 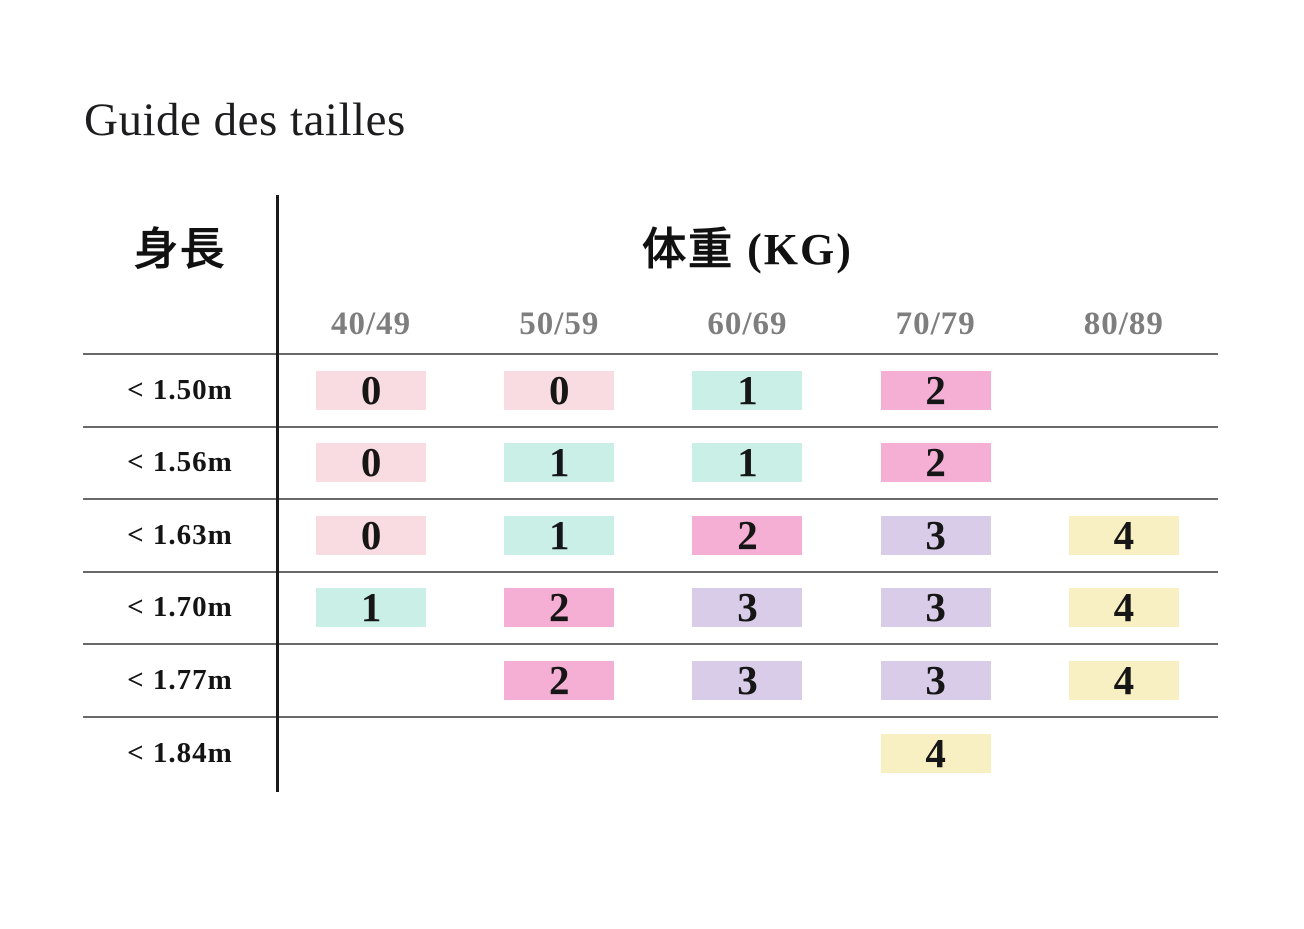 What do you see at coordinates (180, 389) in the screenshot?
I see `height-range-label: < 1.50m` at bounding box center [180, 389].